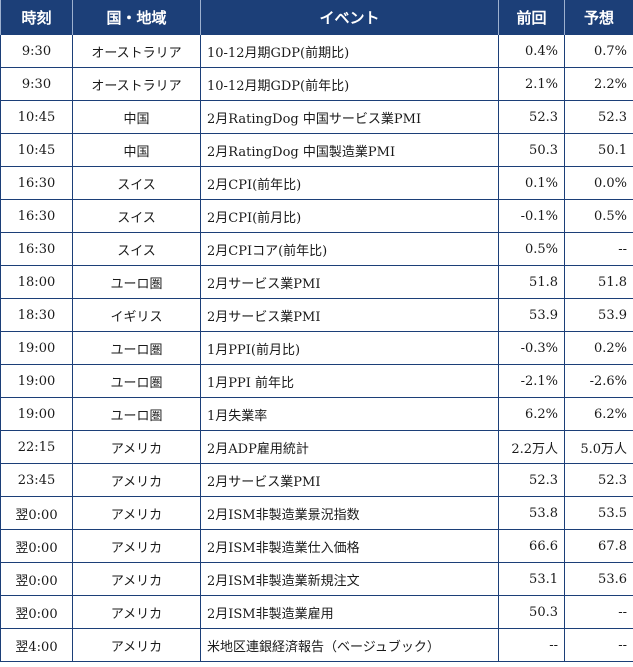 This screenshot has width=633, height=667. I want to click on table-row: 9:30 オーストラリア 10-12月期GDP(前年比) 2.1% 2.2%, so click(316, 84).